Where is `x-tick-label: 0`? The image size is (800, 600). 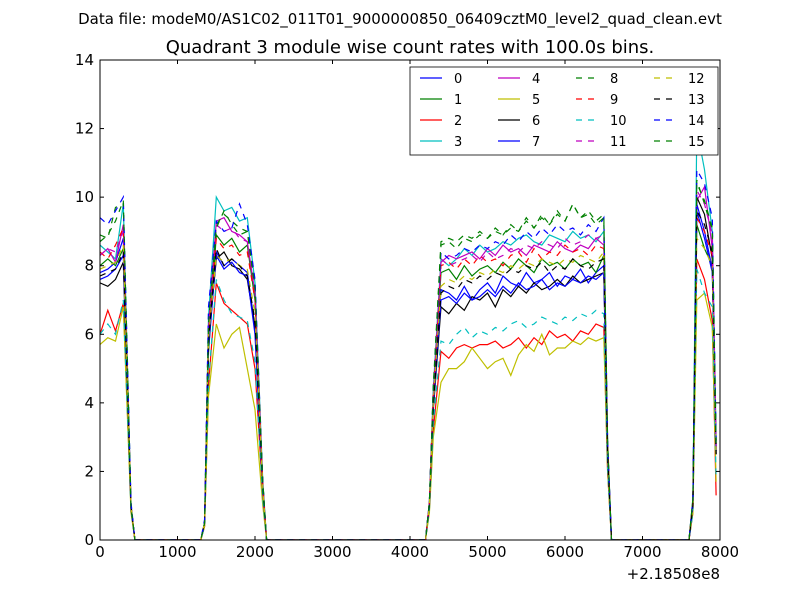
x-tick-label: 0 is located at coordinates (100, 552).